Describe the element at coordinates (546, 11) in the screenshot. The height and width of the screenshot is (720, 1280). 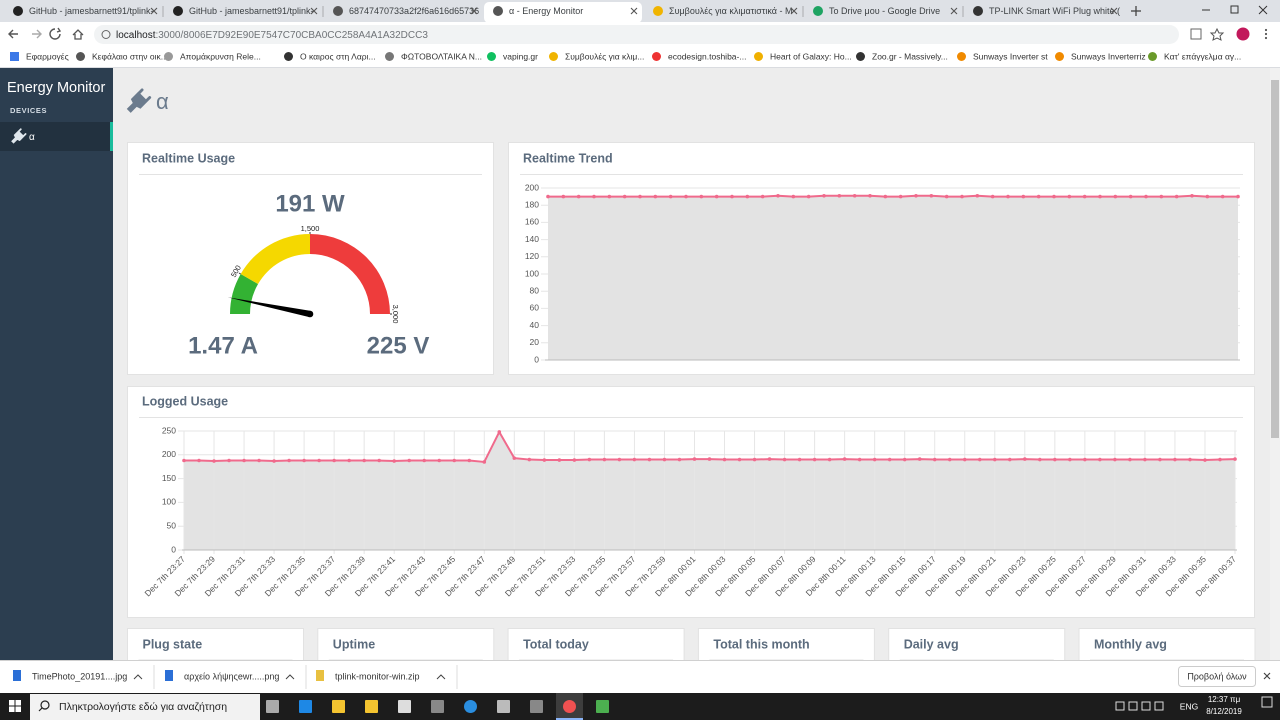
I see `tab-title: α - Energy Monitor` at that location.